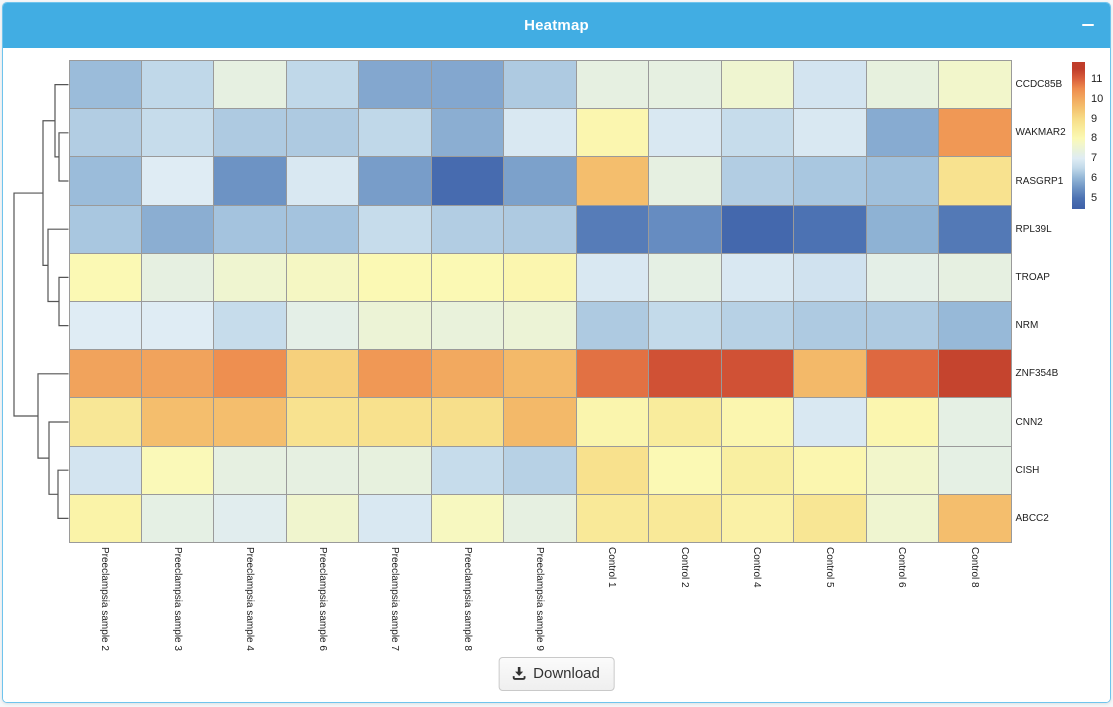  Describe the element at coordinates (539, 599) in the screenshot. I see `column-label: Preeclampsia sample 9` at that location.